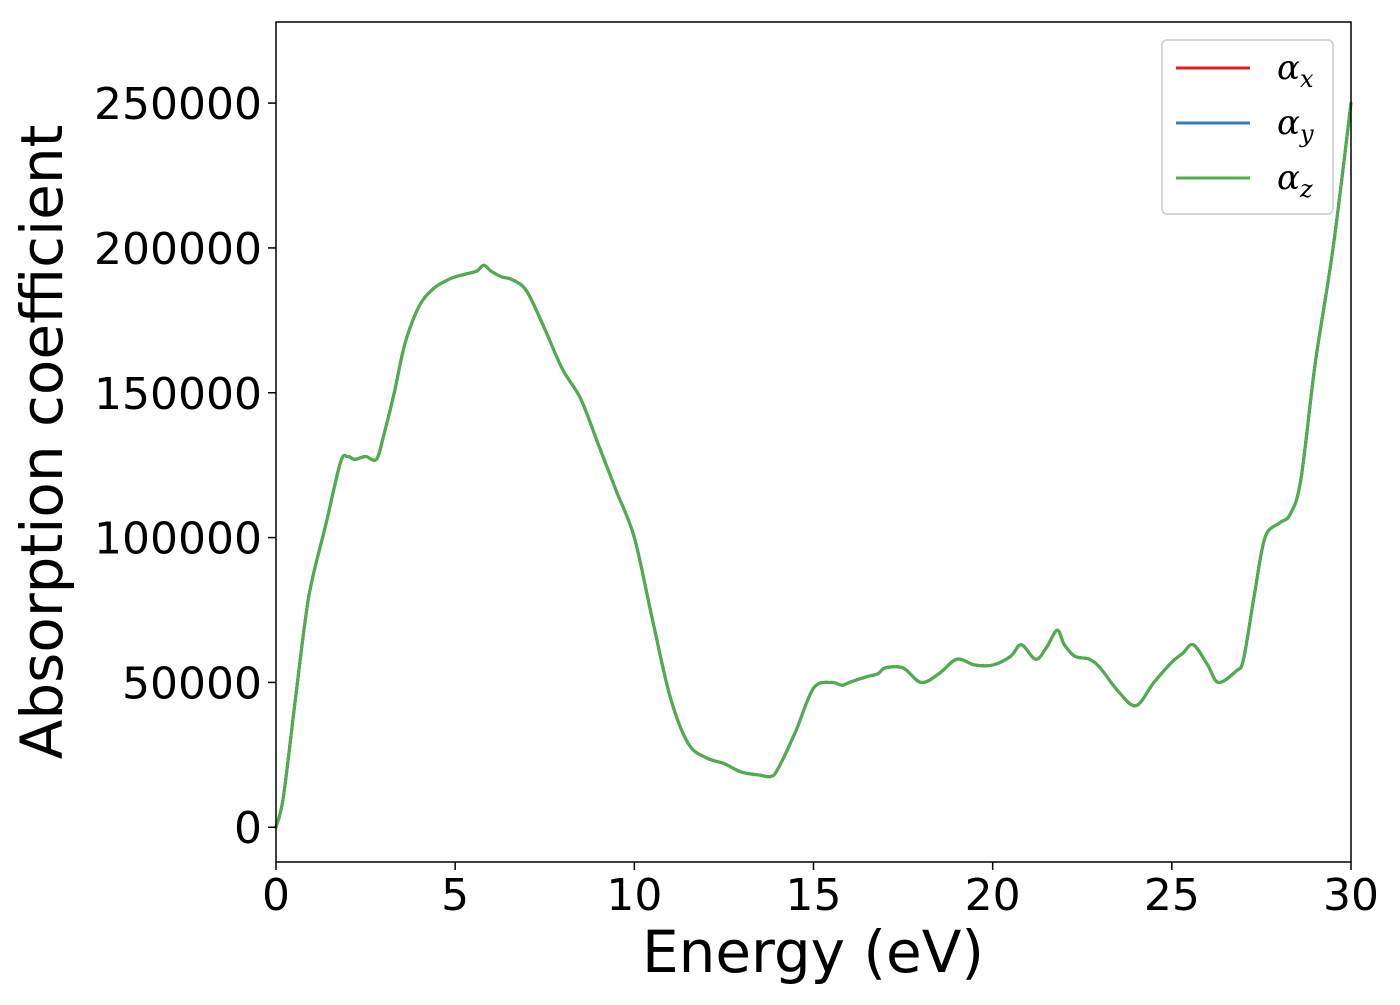 Image resolution: width=1400 pixels, height=1005 pixels. What do you see at coordinates (1351, 895) in the screenshot?
I see `x-tick-label: 30` at bounding box center [1351, 895].